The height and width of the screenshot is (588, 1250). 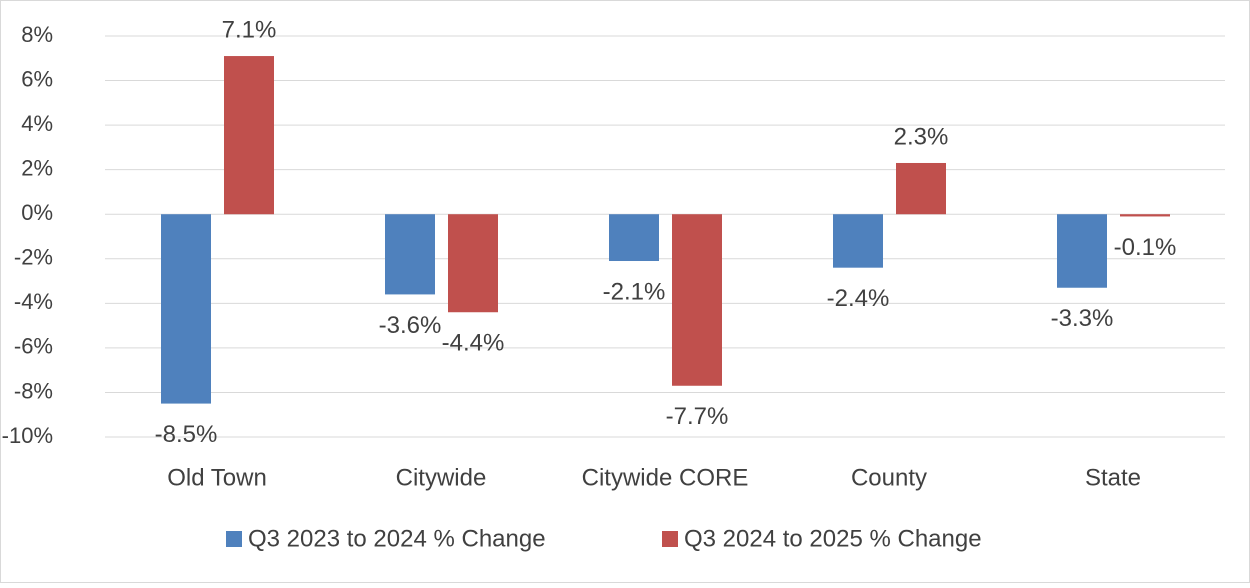 What do you see at coordinates (186, 434) in the screenshot?
I see `data-label: -8.5%` at bounding box center [186, 434].